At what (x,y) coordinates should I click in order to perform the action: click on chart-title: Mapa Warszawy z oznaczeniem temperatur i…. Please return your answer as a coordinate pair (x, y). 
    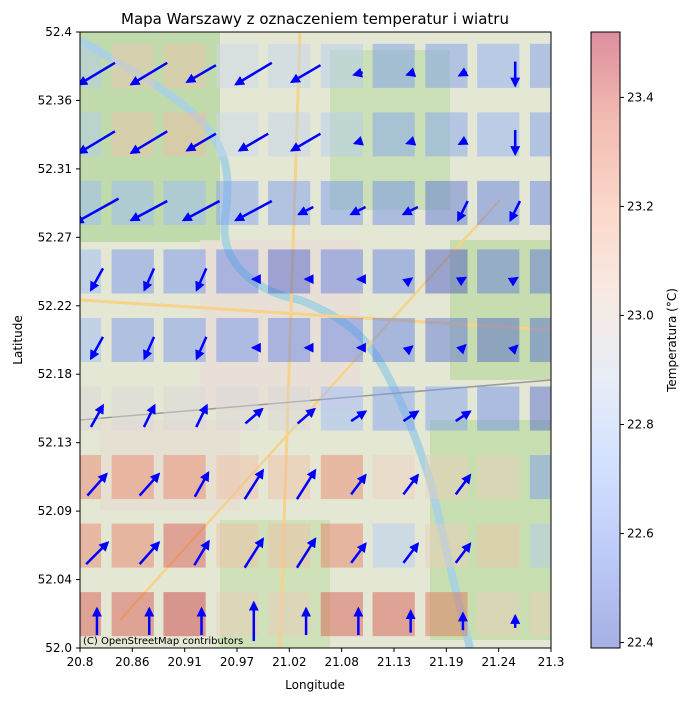
    Looking at the image, I should click on (315, 19).